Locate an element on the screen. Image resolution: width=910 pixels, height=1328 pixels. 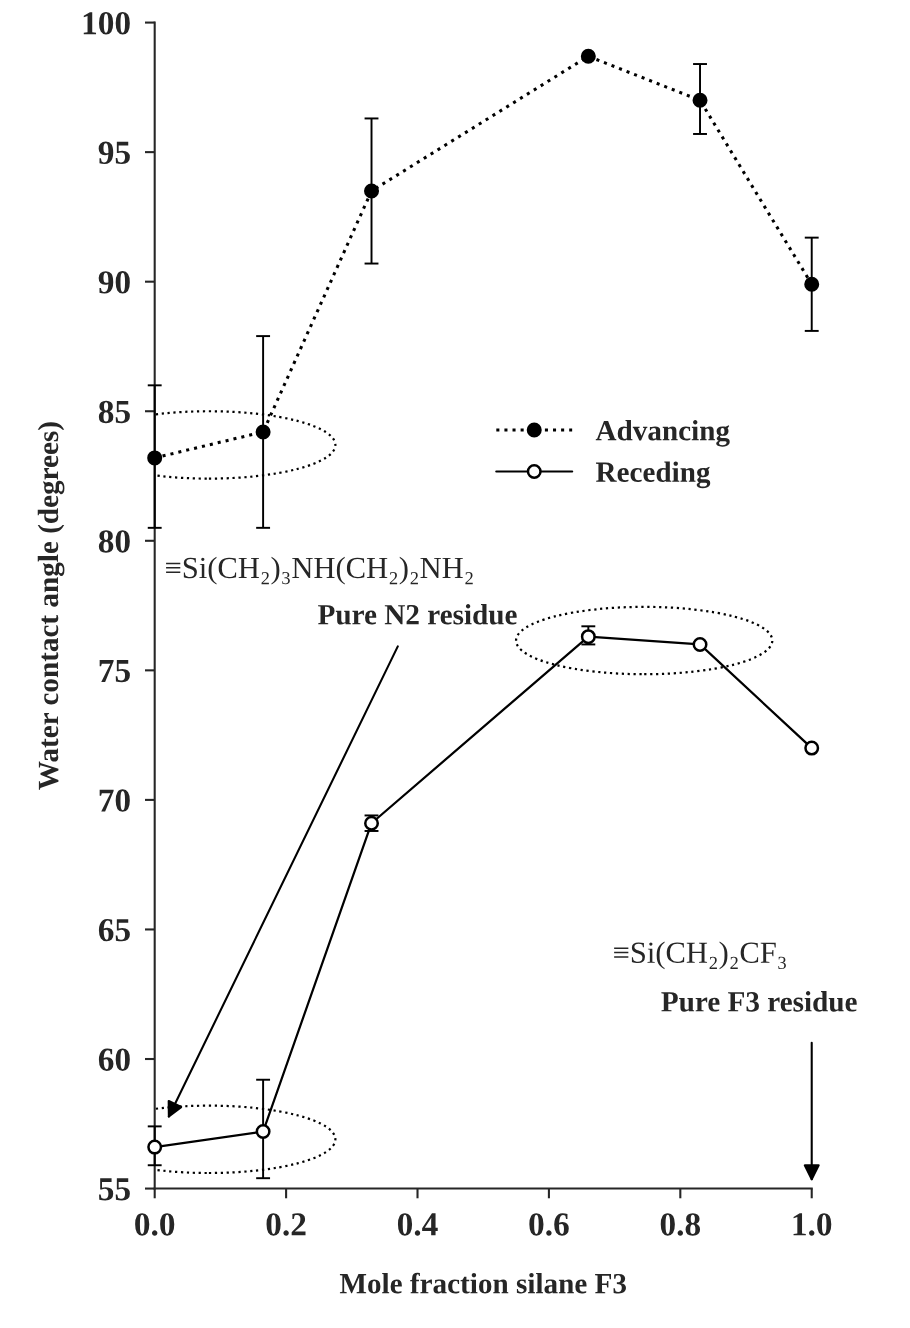
x-tick-label: 0.6 is located at coordinates (549, 1224).